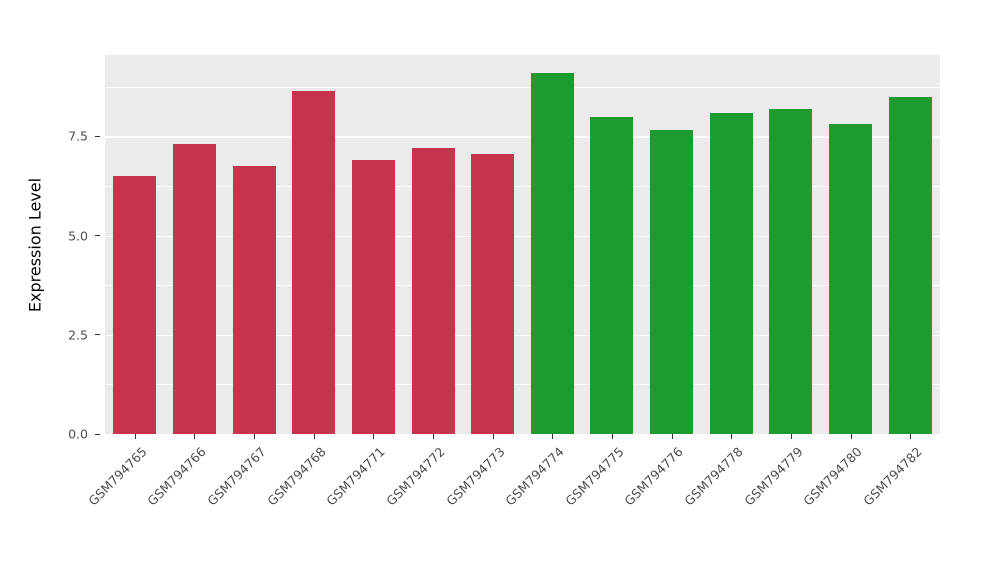  What do you see at coordinates (493, 294) in the screenshot?
I see `bar-GSM794773` at bounding box center [493, 294].